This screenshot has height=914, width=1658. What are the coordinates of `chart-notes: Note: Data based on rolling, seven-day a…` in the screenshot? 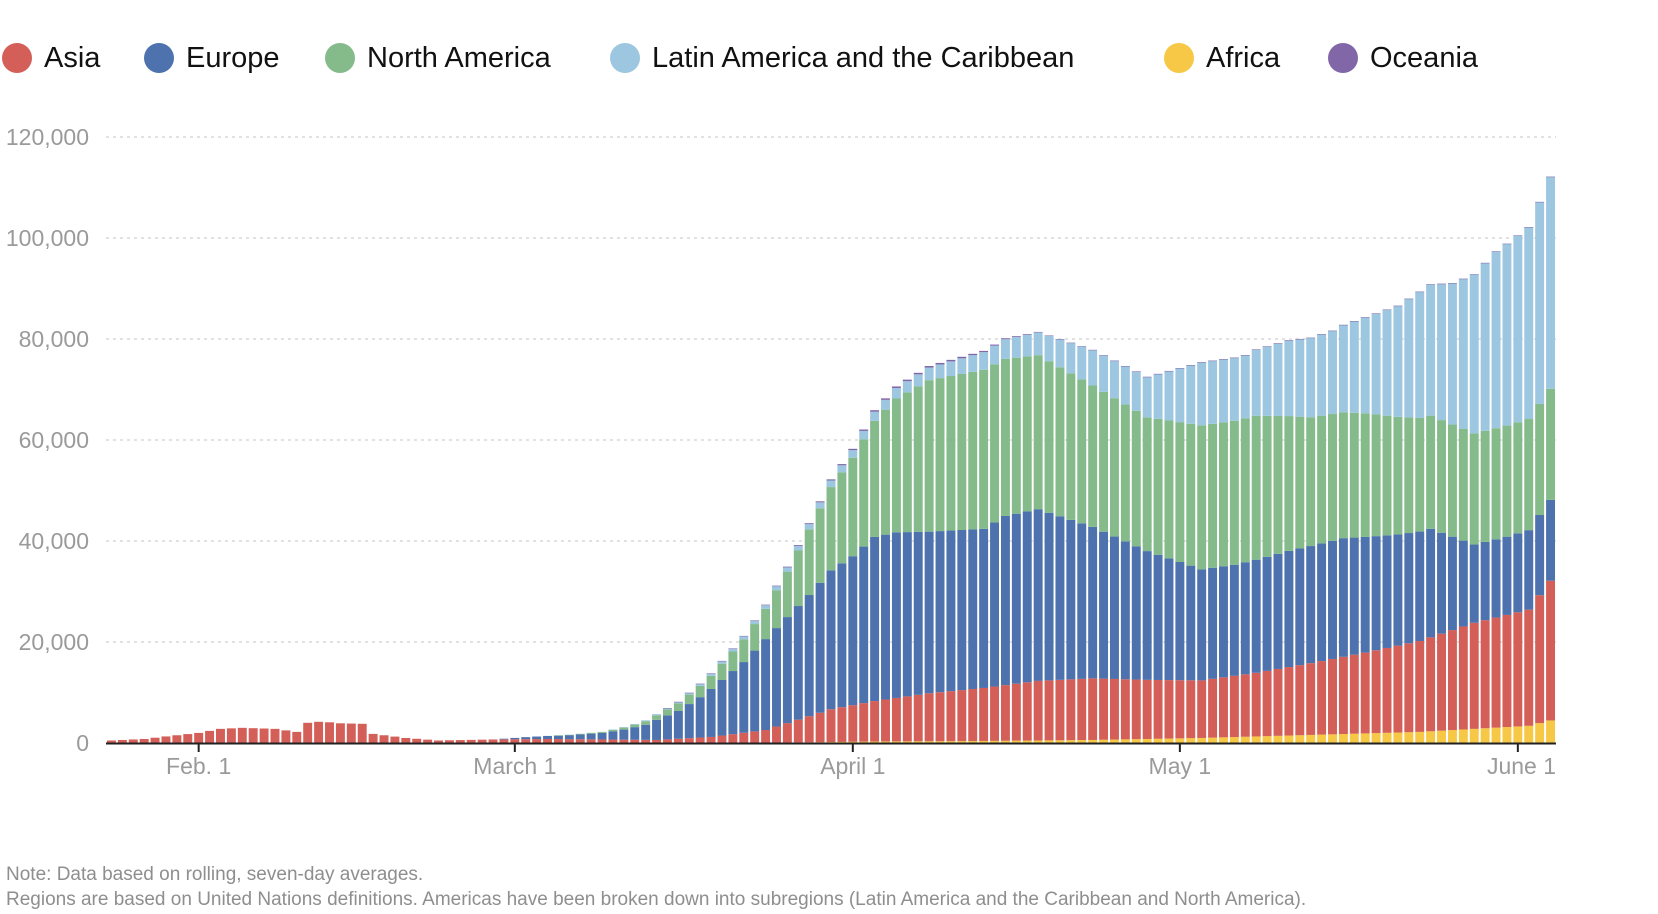 It's located at (656, 887).